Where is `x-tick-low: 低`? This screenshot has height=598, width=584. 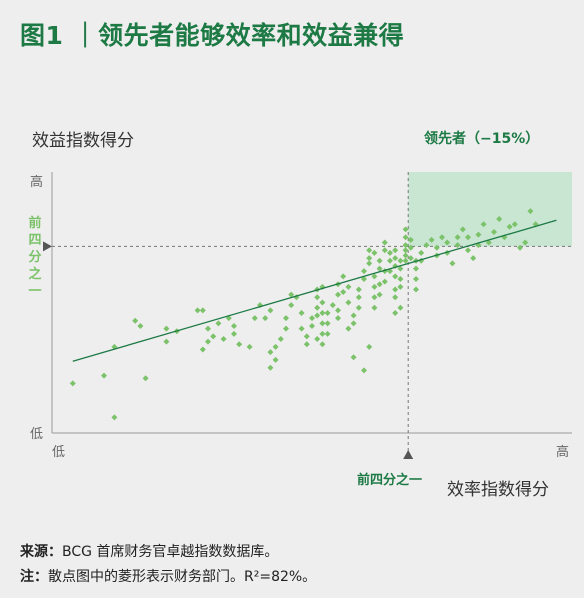
x-tick-low: 低 is located at coordinates (59, 452).